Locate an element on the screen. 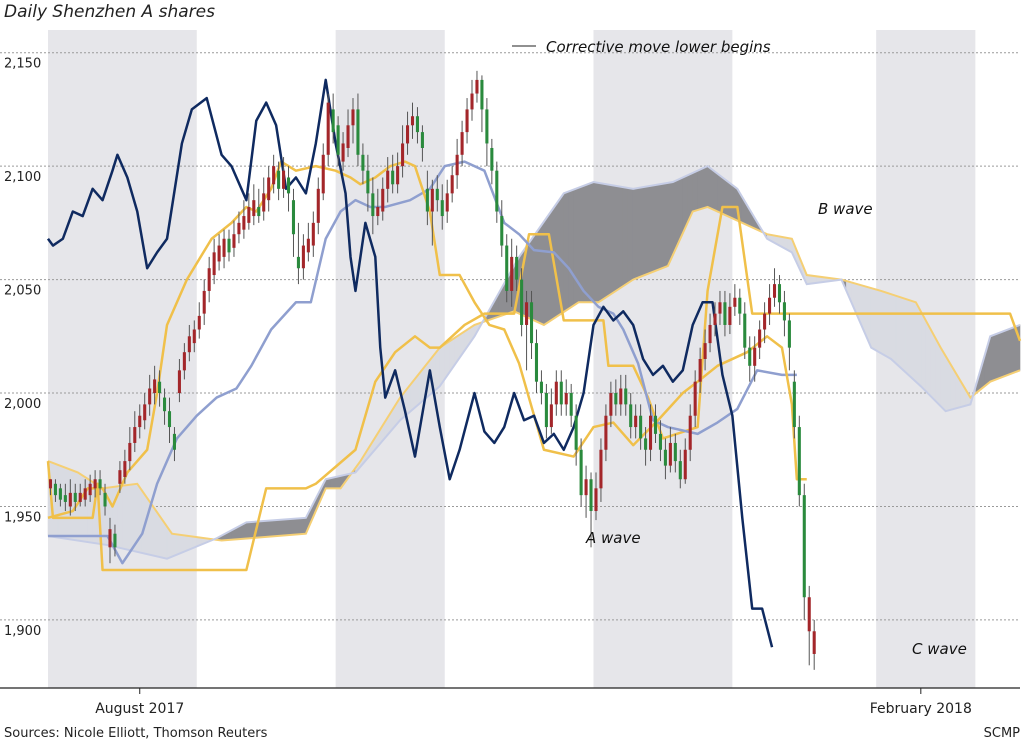 The image size is (1024, 745). month-band is located at coordinates (663, 359).